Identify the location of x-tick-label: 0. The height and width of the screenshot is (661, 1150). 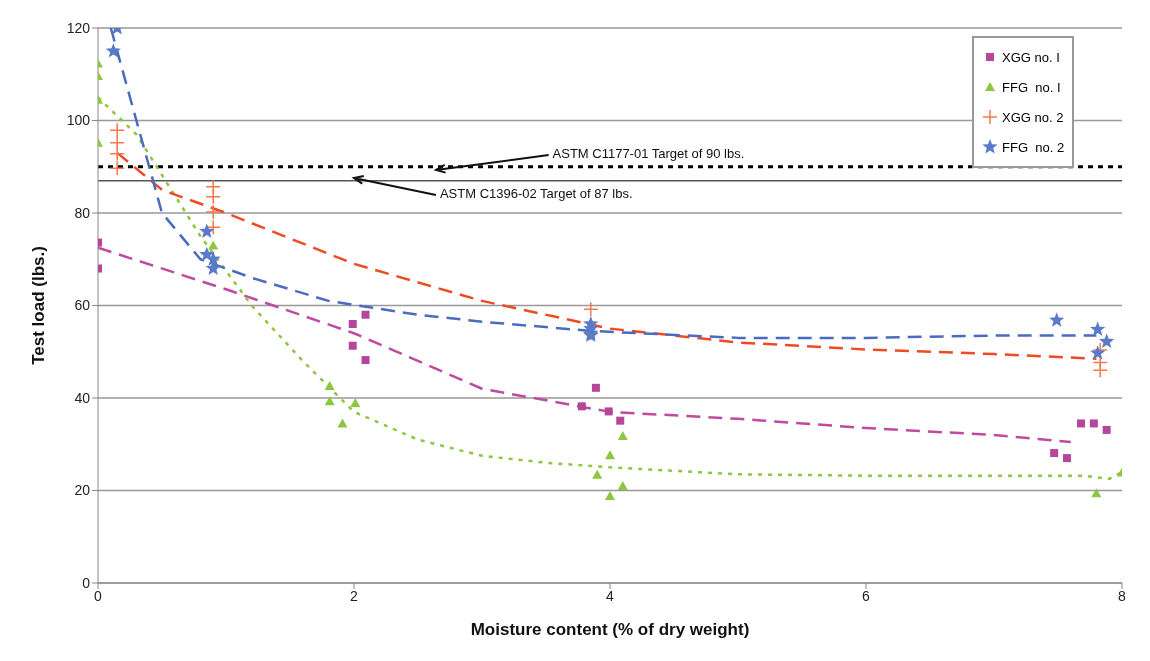
(98, 595).